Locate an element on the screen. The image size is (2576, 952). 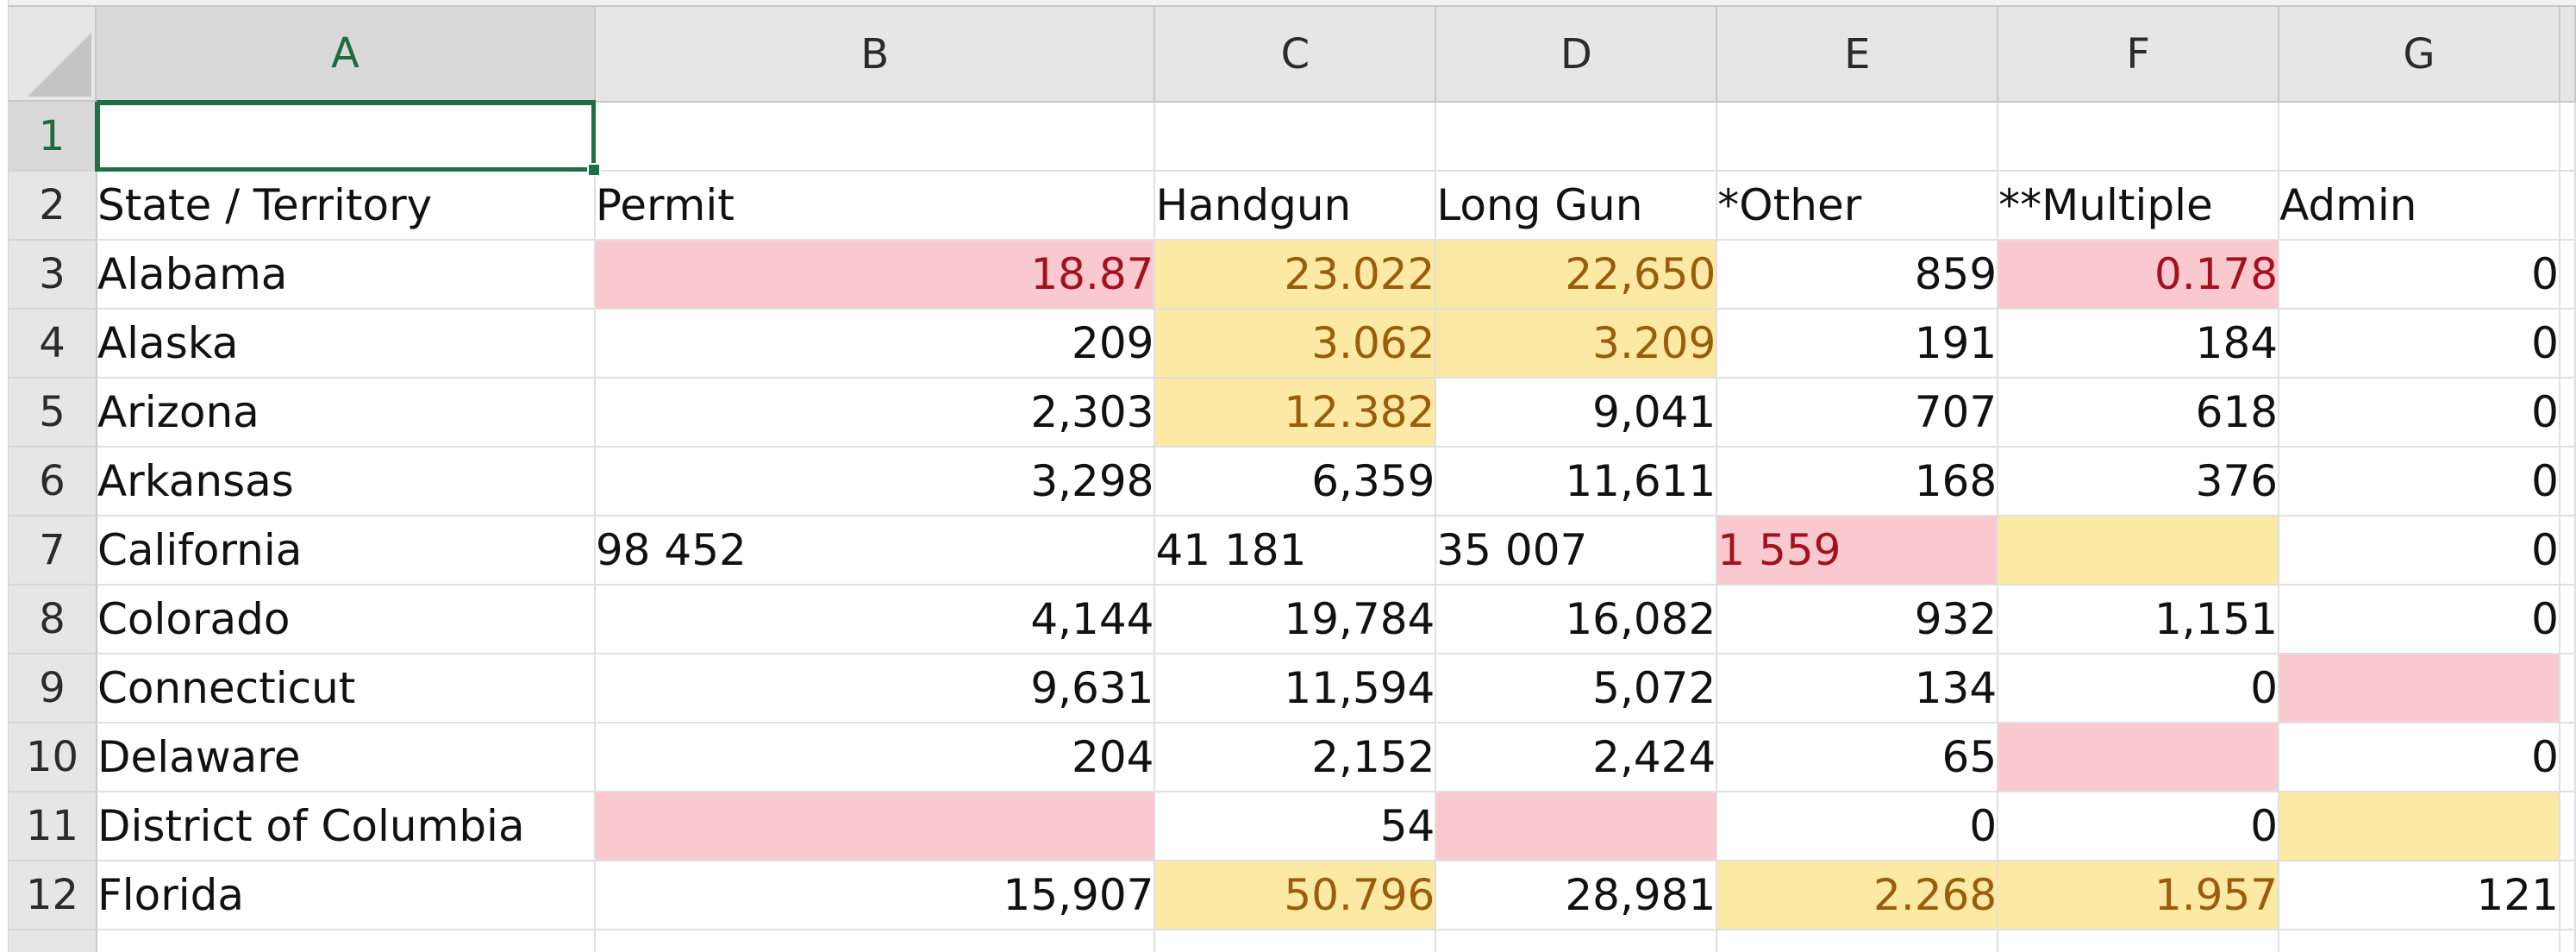
row-header-8: 8 is located at coordinates (53, 620).